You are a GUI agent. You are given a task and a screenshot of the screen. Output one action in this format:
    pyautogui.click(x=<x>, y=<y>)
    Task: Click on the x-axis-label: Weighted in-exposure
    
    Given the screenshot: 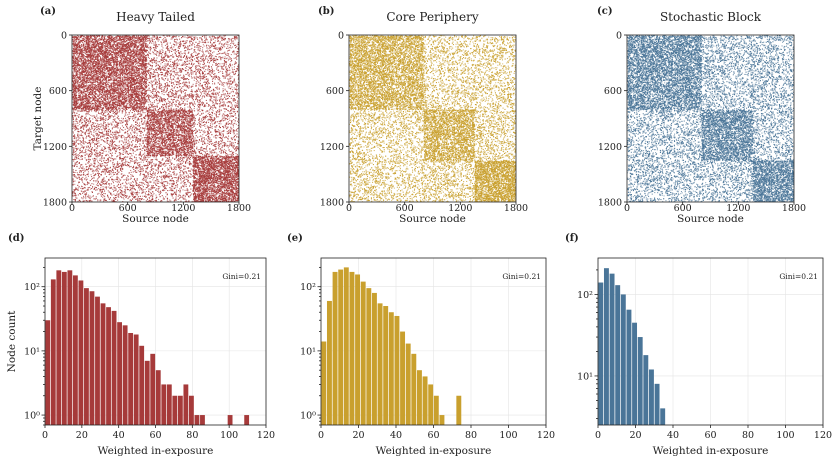 What is the action you would take?
    pyautogui.click(x=434, y=451)
    